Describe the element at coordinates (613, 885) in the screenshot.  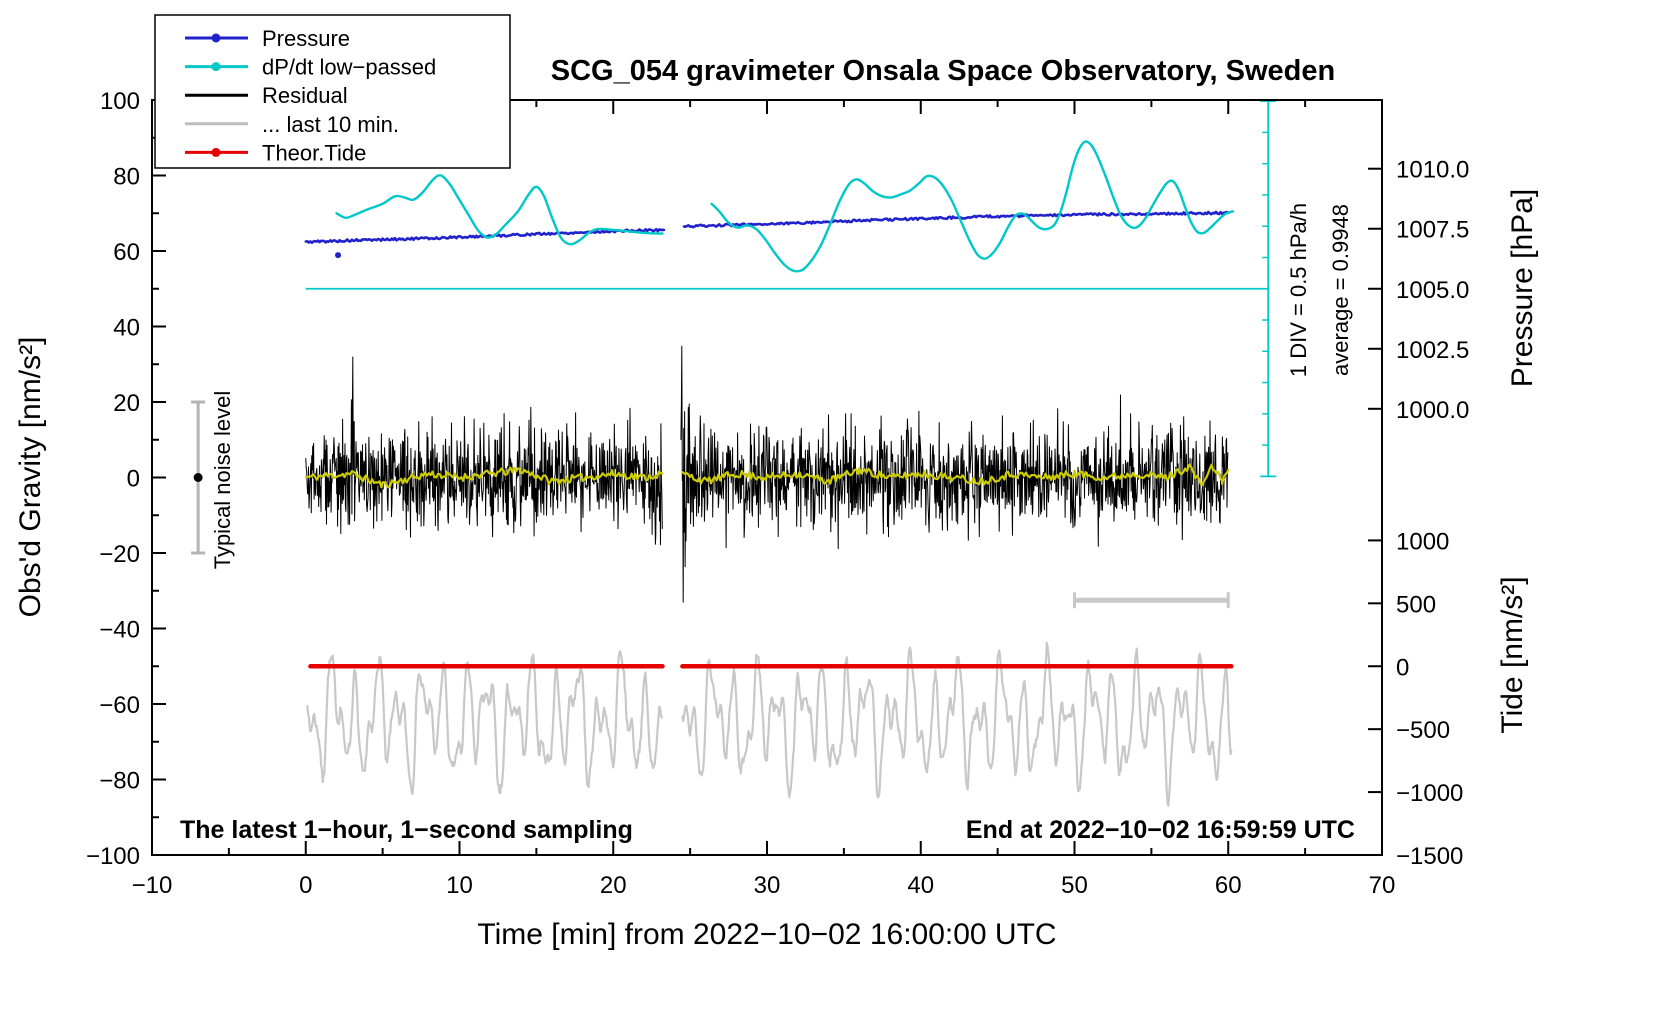
I see `x-tick-label: 20` at that location.